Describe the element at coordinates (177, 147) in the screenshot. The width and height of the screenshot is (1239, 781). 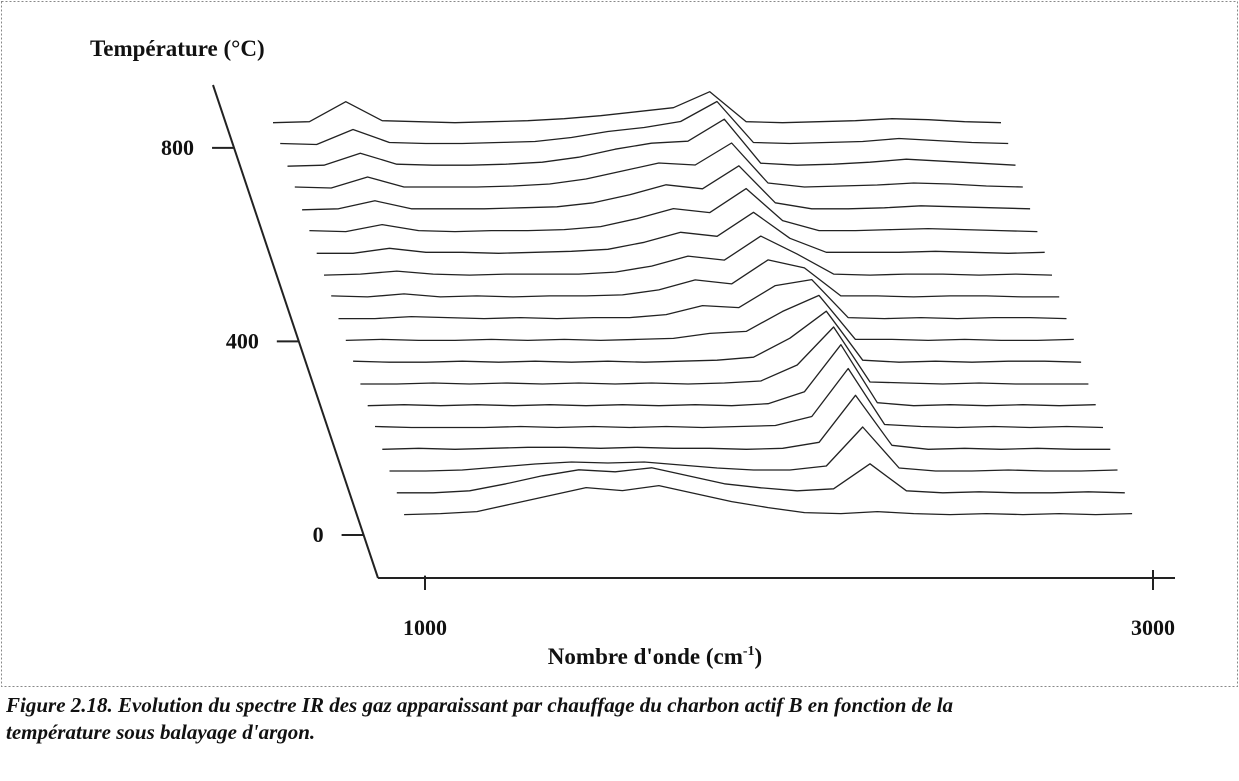
I see `y-tick-label: 800` at that location.